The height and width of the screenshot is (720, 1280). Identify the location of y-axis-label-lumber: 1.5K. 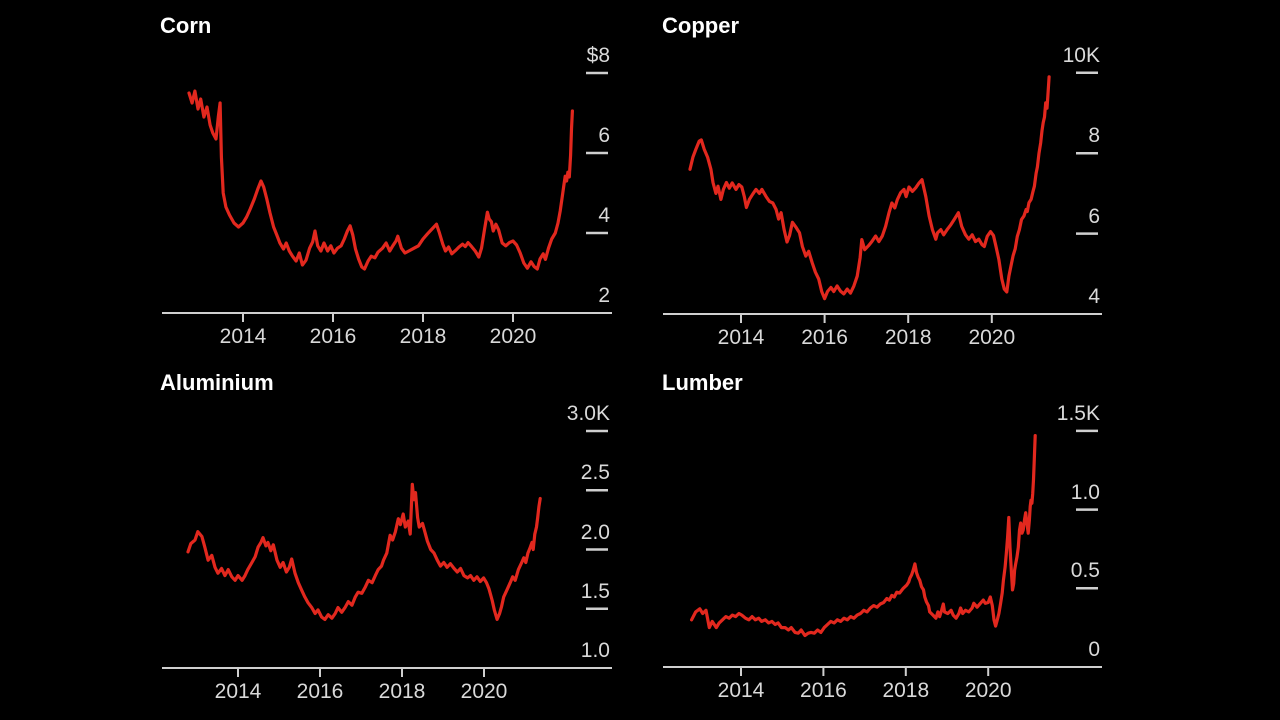
(1078, 413).